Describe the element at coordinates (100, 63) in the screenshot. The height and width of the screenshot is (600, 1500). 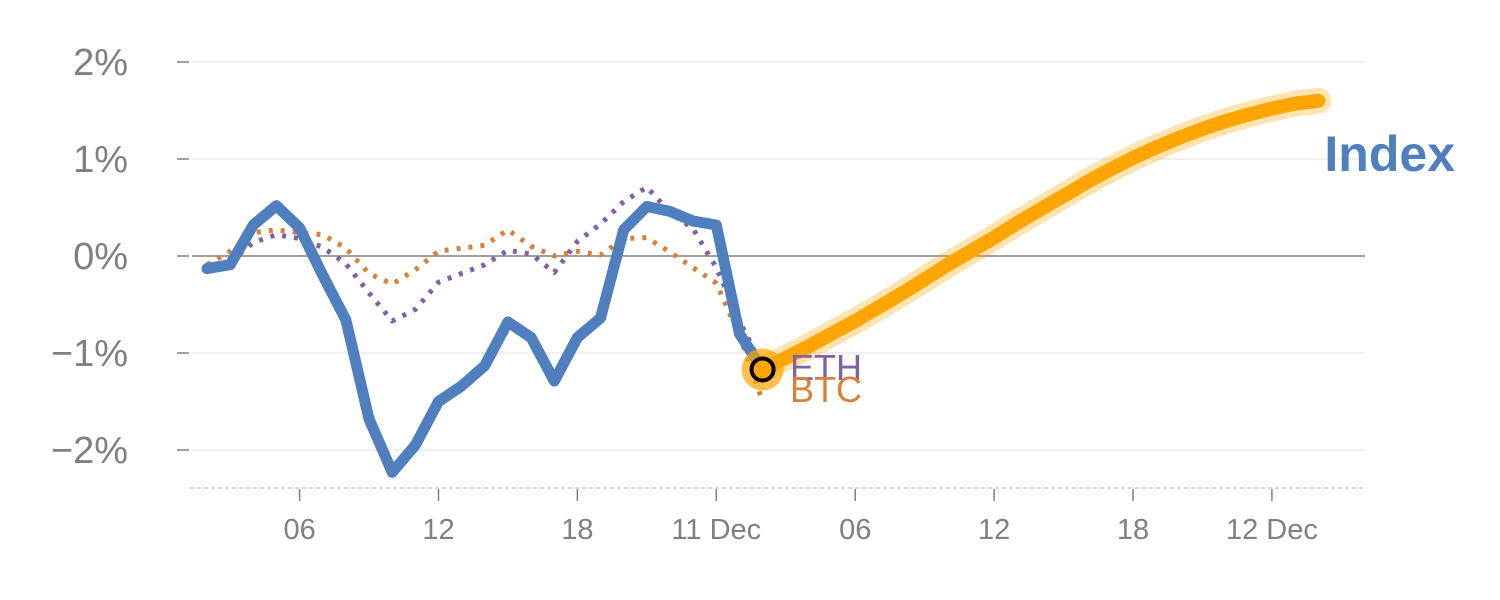
I see `y-tick-label: 2%` at that location.